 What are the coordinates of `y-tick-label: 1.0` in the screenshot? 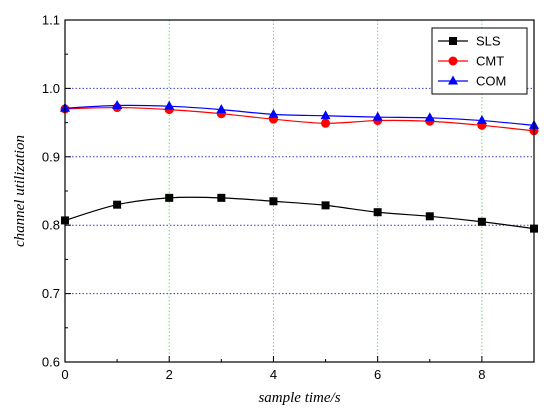 It's located at (51, 88).